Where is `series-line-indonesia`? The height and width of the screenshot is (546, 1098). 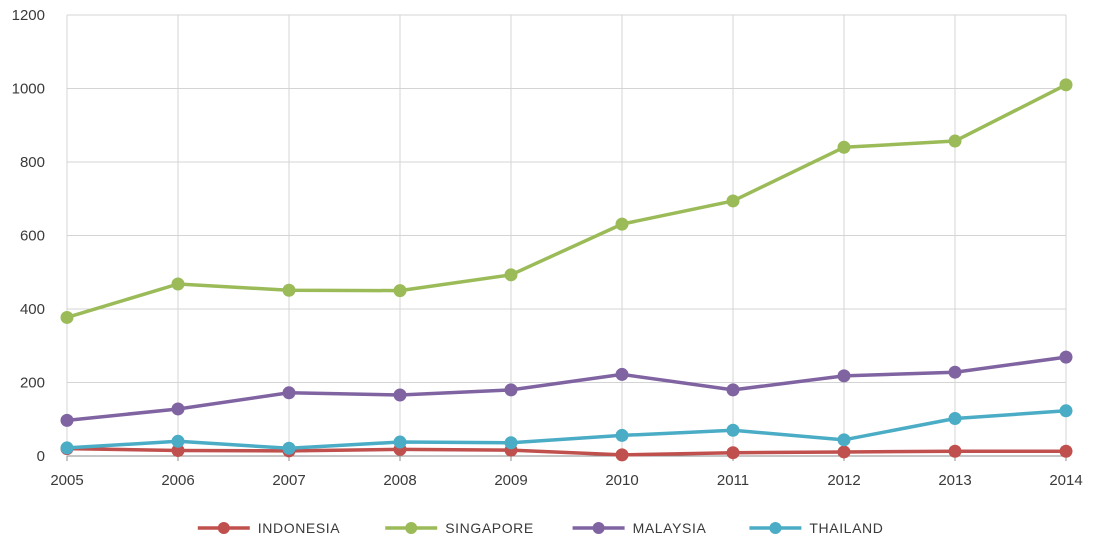 series-line-indonesia is located at coordinates (566, 451).